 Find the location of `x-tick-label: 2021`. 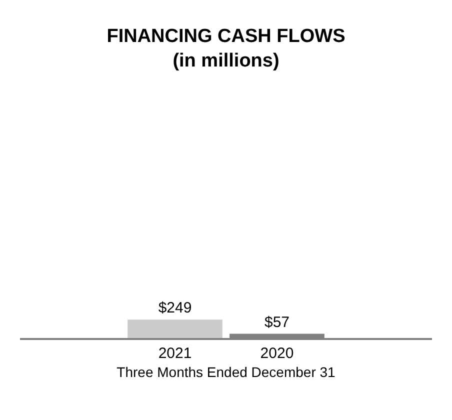

x-tick-label: 2021 is located at coordinates (175, 353).